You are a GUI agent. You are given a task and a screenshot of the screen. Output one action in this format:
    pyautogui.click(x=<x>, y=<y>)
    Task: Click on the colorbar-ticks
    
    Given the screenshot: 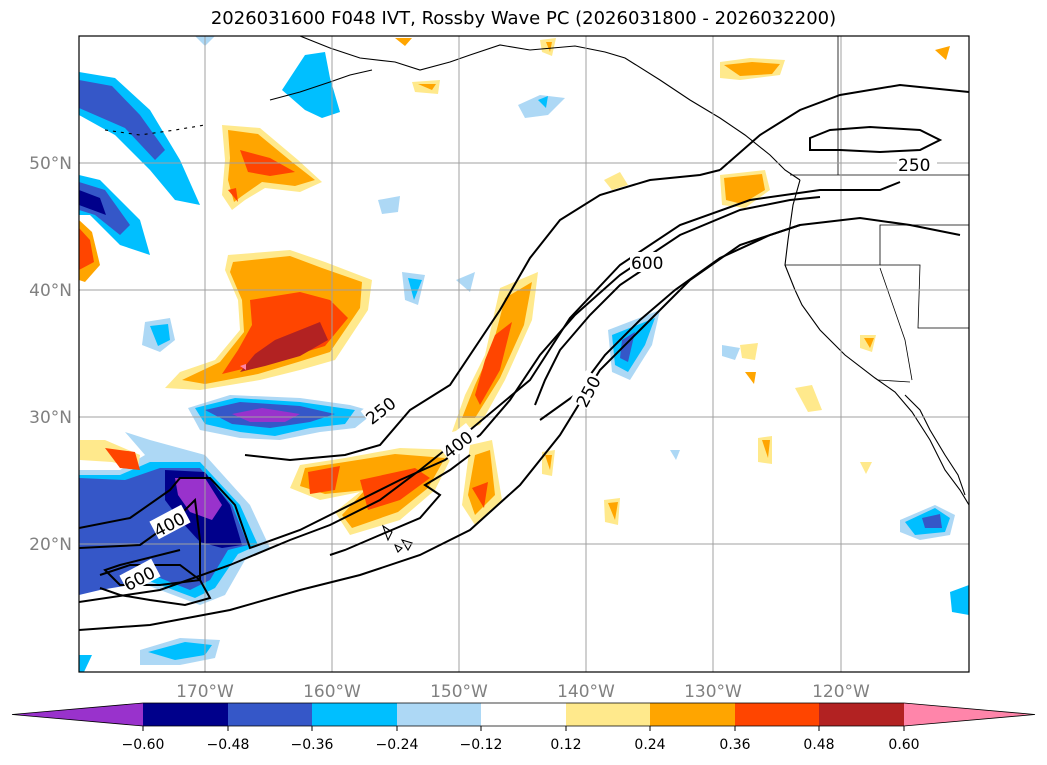 What is the action you would take?
    pyautogui.click(x=523, y=728)
    